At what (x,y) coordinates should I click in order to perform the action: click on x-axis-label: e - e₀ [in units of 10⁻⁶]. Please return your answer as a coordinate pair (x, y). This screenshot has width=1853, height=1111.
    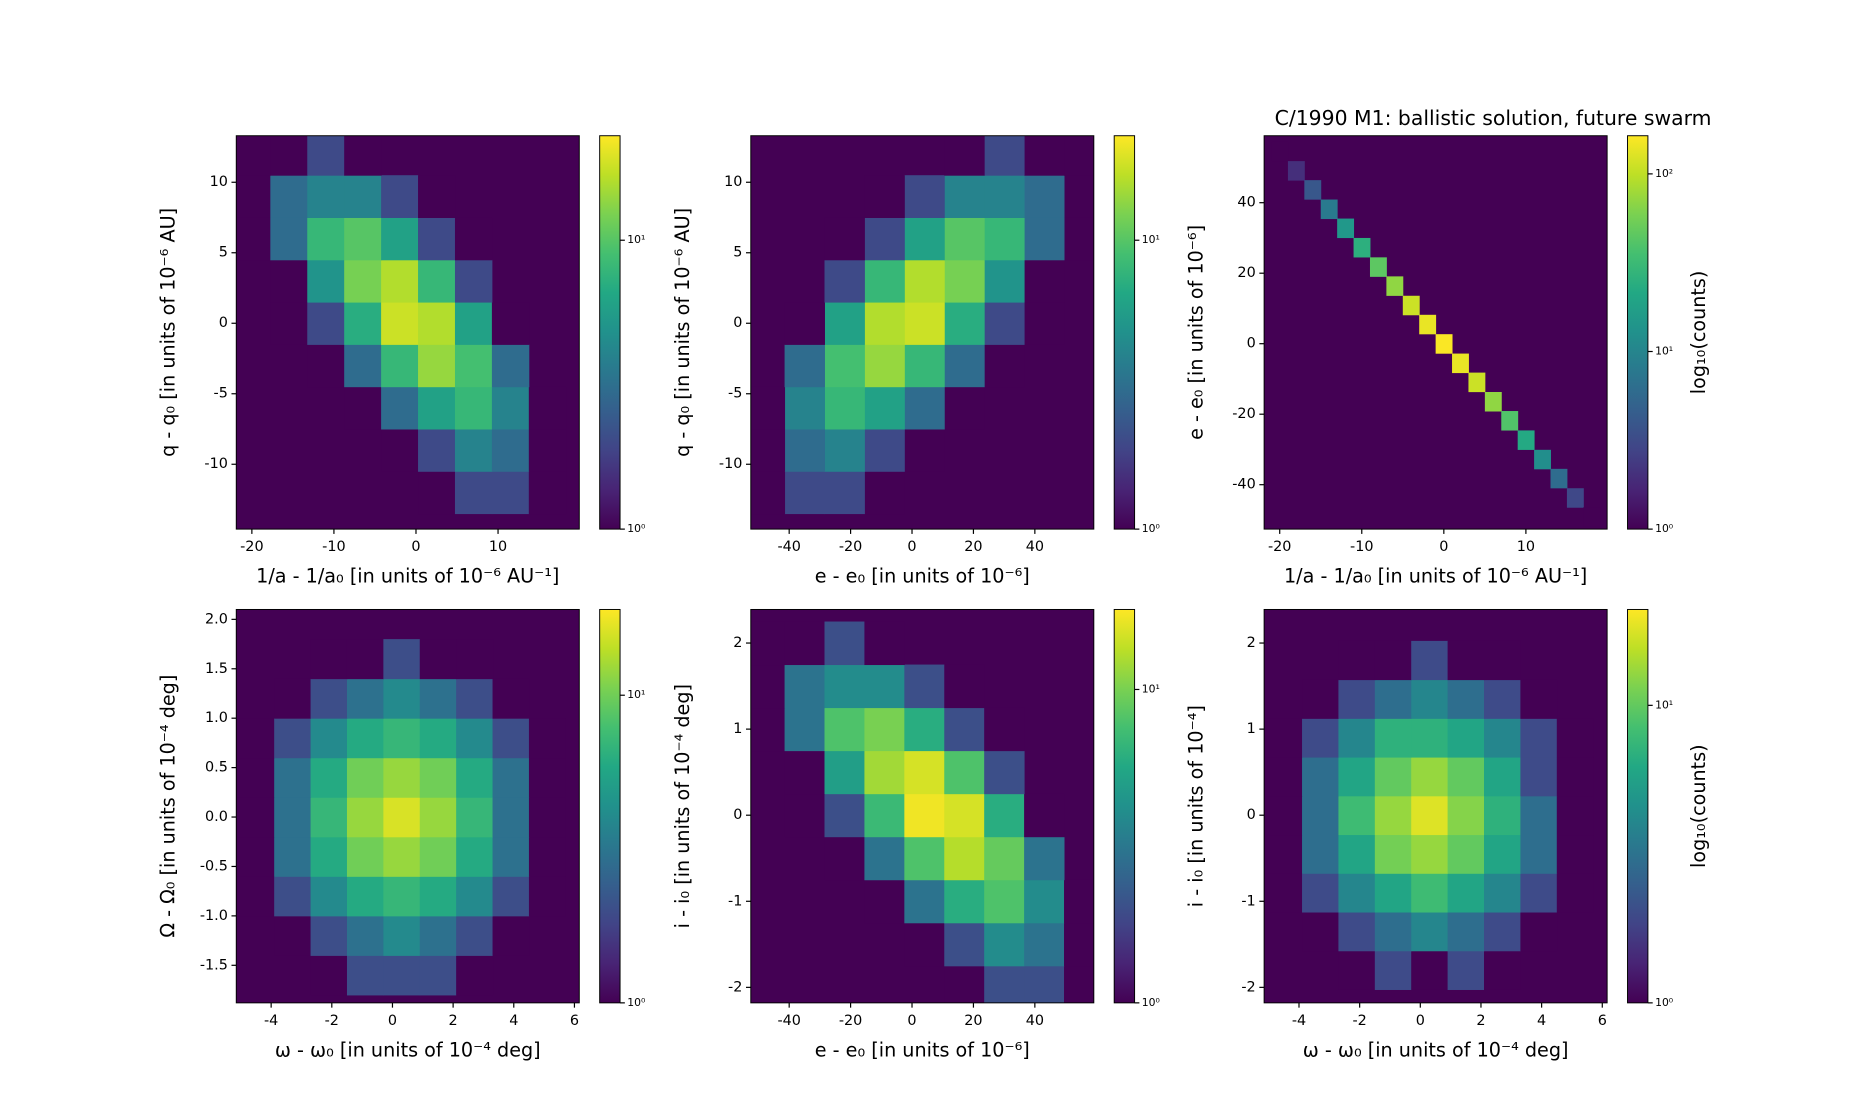
    Looking at the image, I should click on (922, 1049).